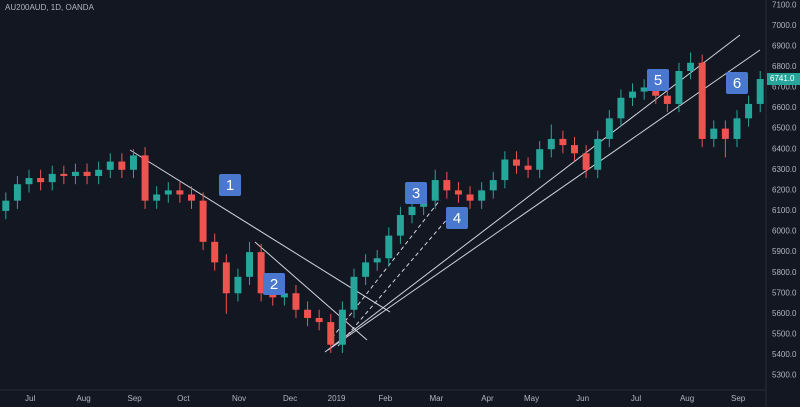 This screenshot has height=407, width=800. I want to click on annotation-label: 3, so click(416, 193).